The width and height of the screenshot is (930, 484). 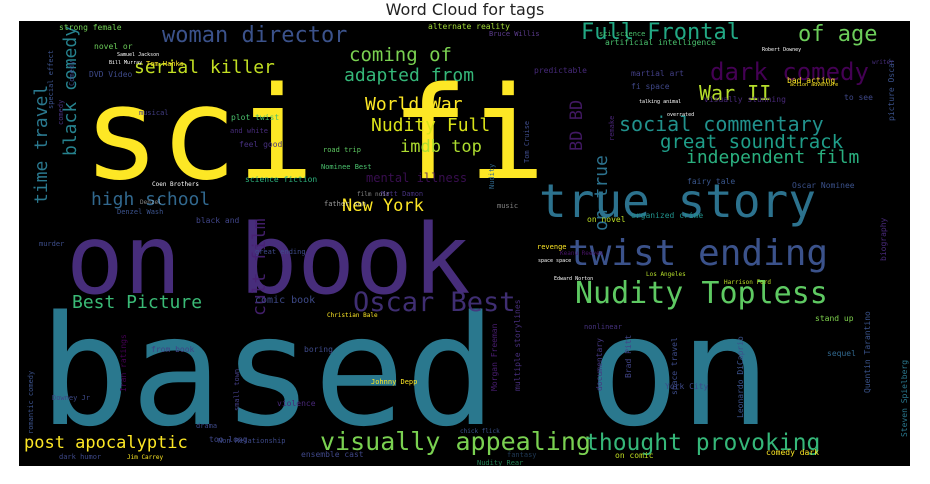 I want to click on cloud-word: Oscar Nominee, so click(x=823, y=185).